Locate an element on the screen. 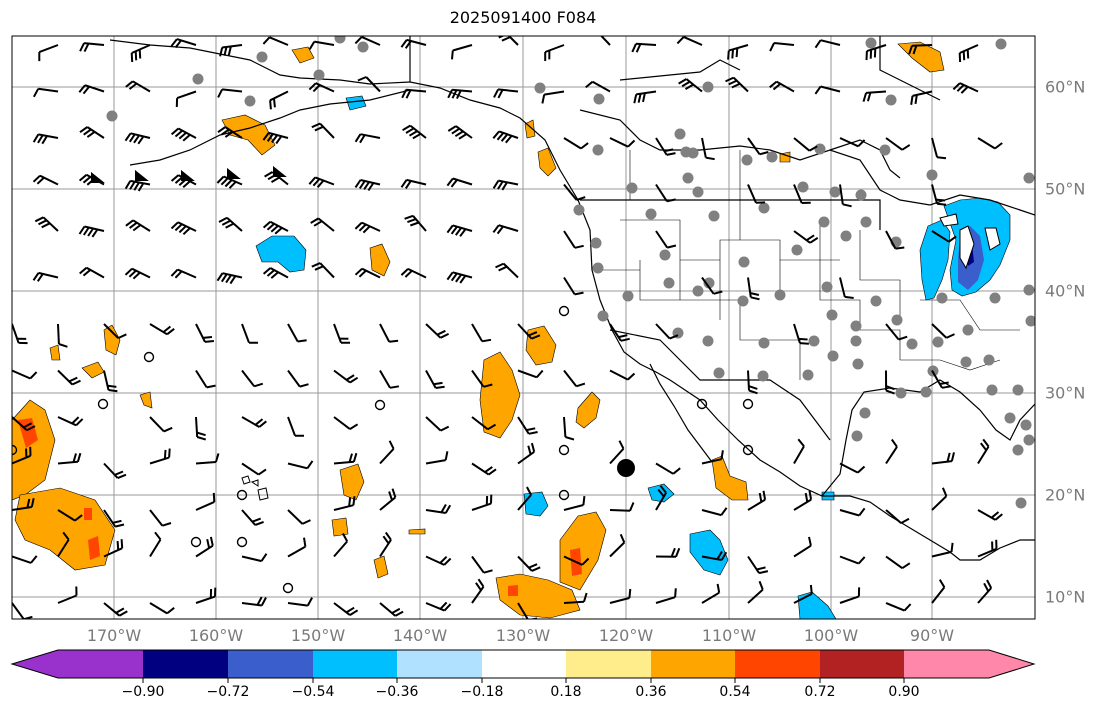 This screenshot has width=1105, height=712. colorbar-tick-label: 0.90 is located at coordinates (904, 692).